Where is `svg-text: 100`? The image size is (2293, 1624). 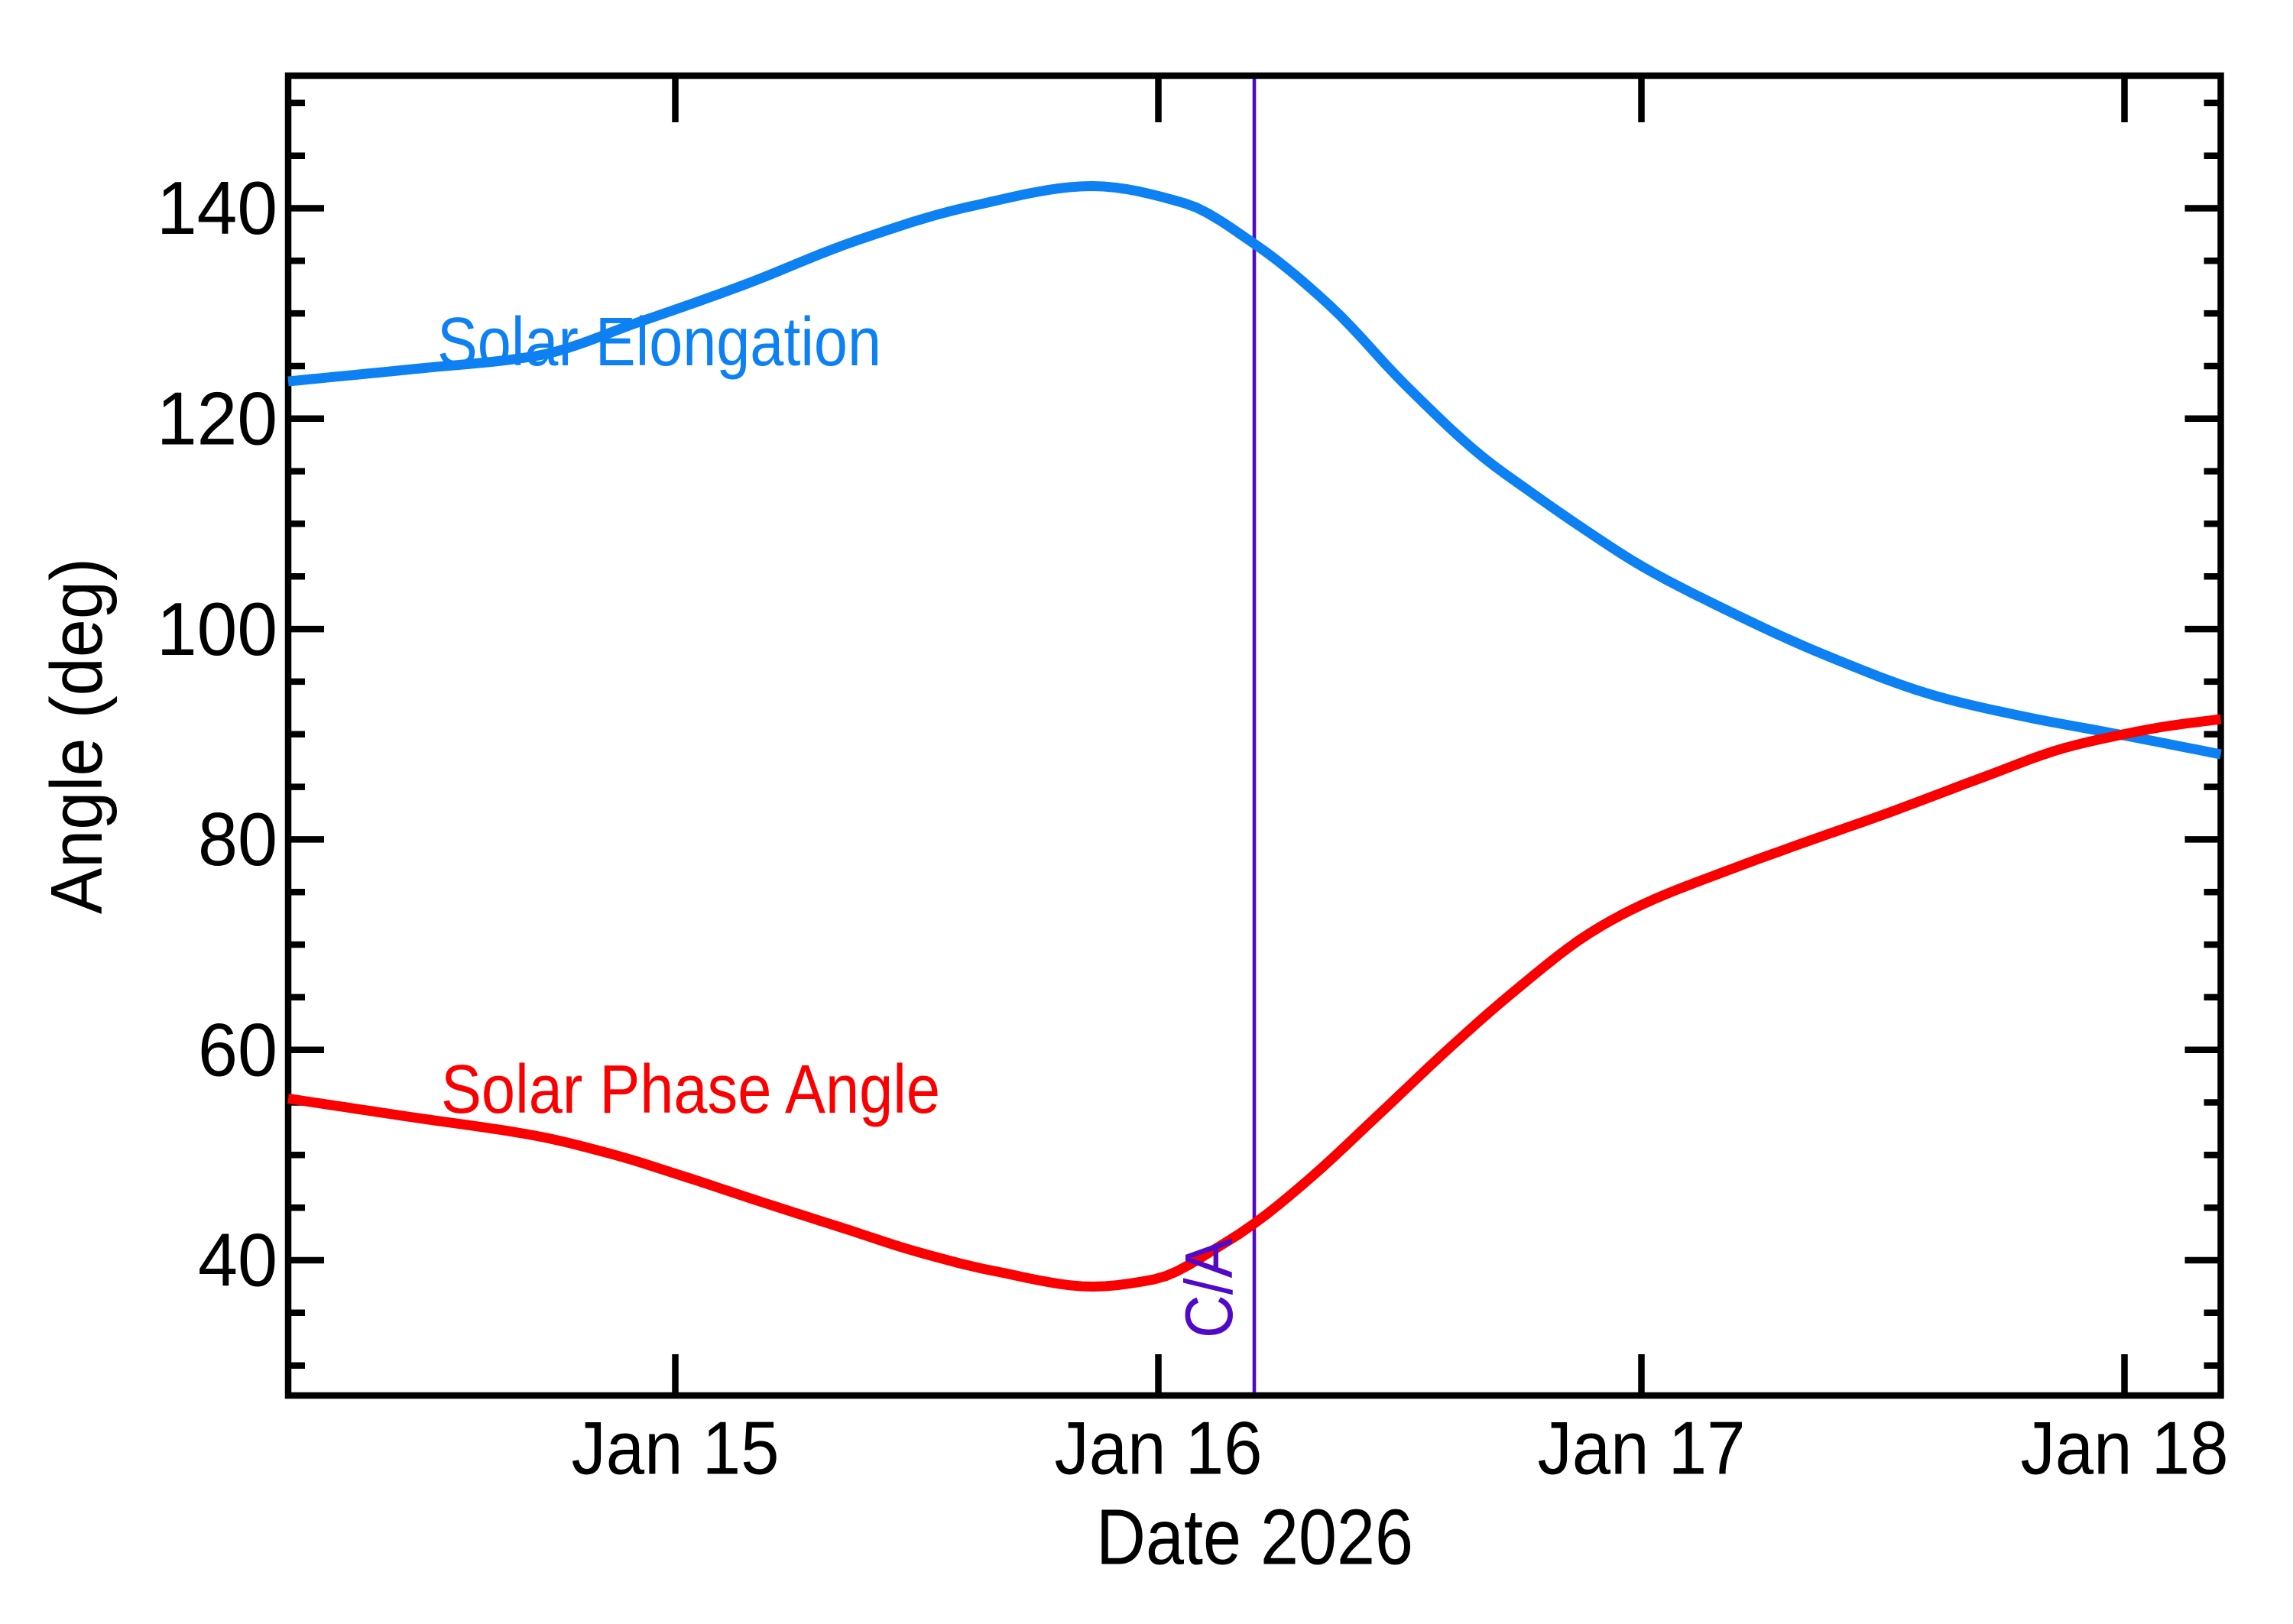
svg-text: 100 is located at coordinates (217, 629).